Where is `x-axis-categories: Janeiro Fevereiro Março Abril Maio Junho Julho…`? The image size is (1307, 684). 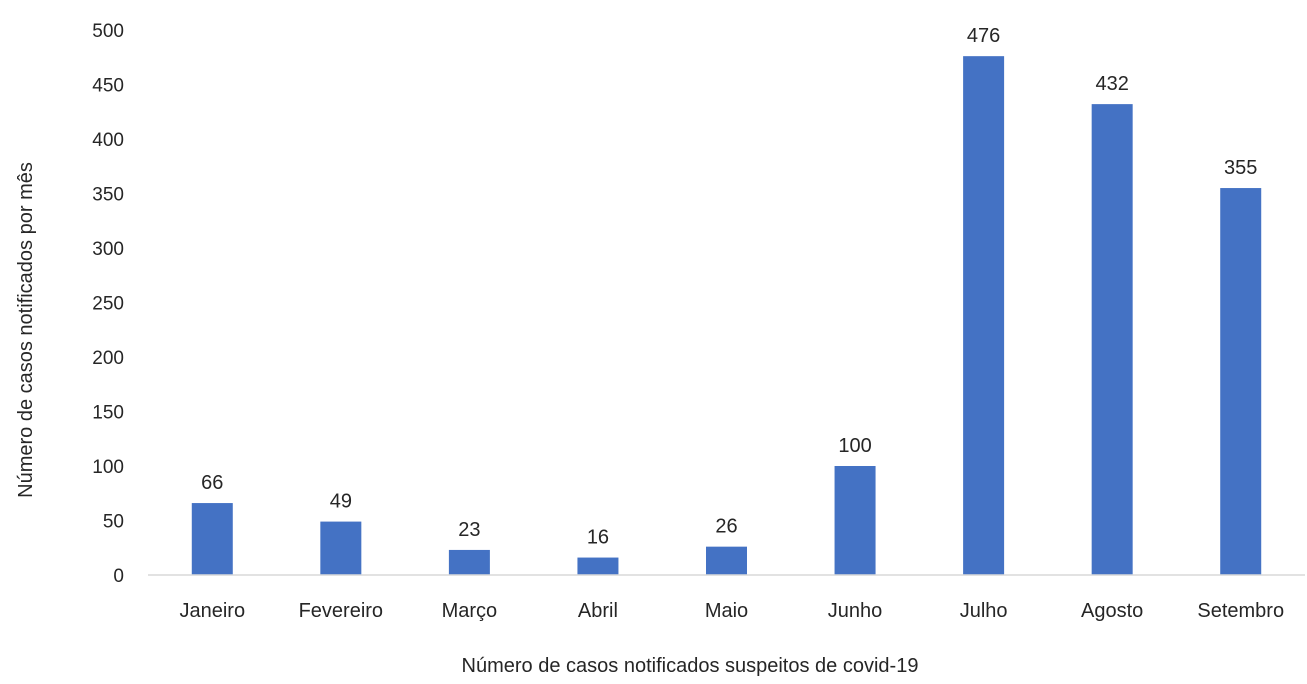
x-axis-categories: Janeiro Fevereiro Março Abril Maio Junho Julho… is located at coordinates (731, 611).